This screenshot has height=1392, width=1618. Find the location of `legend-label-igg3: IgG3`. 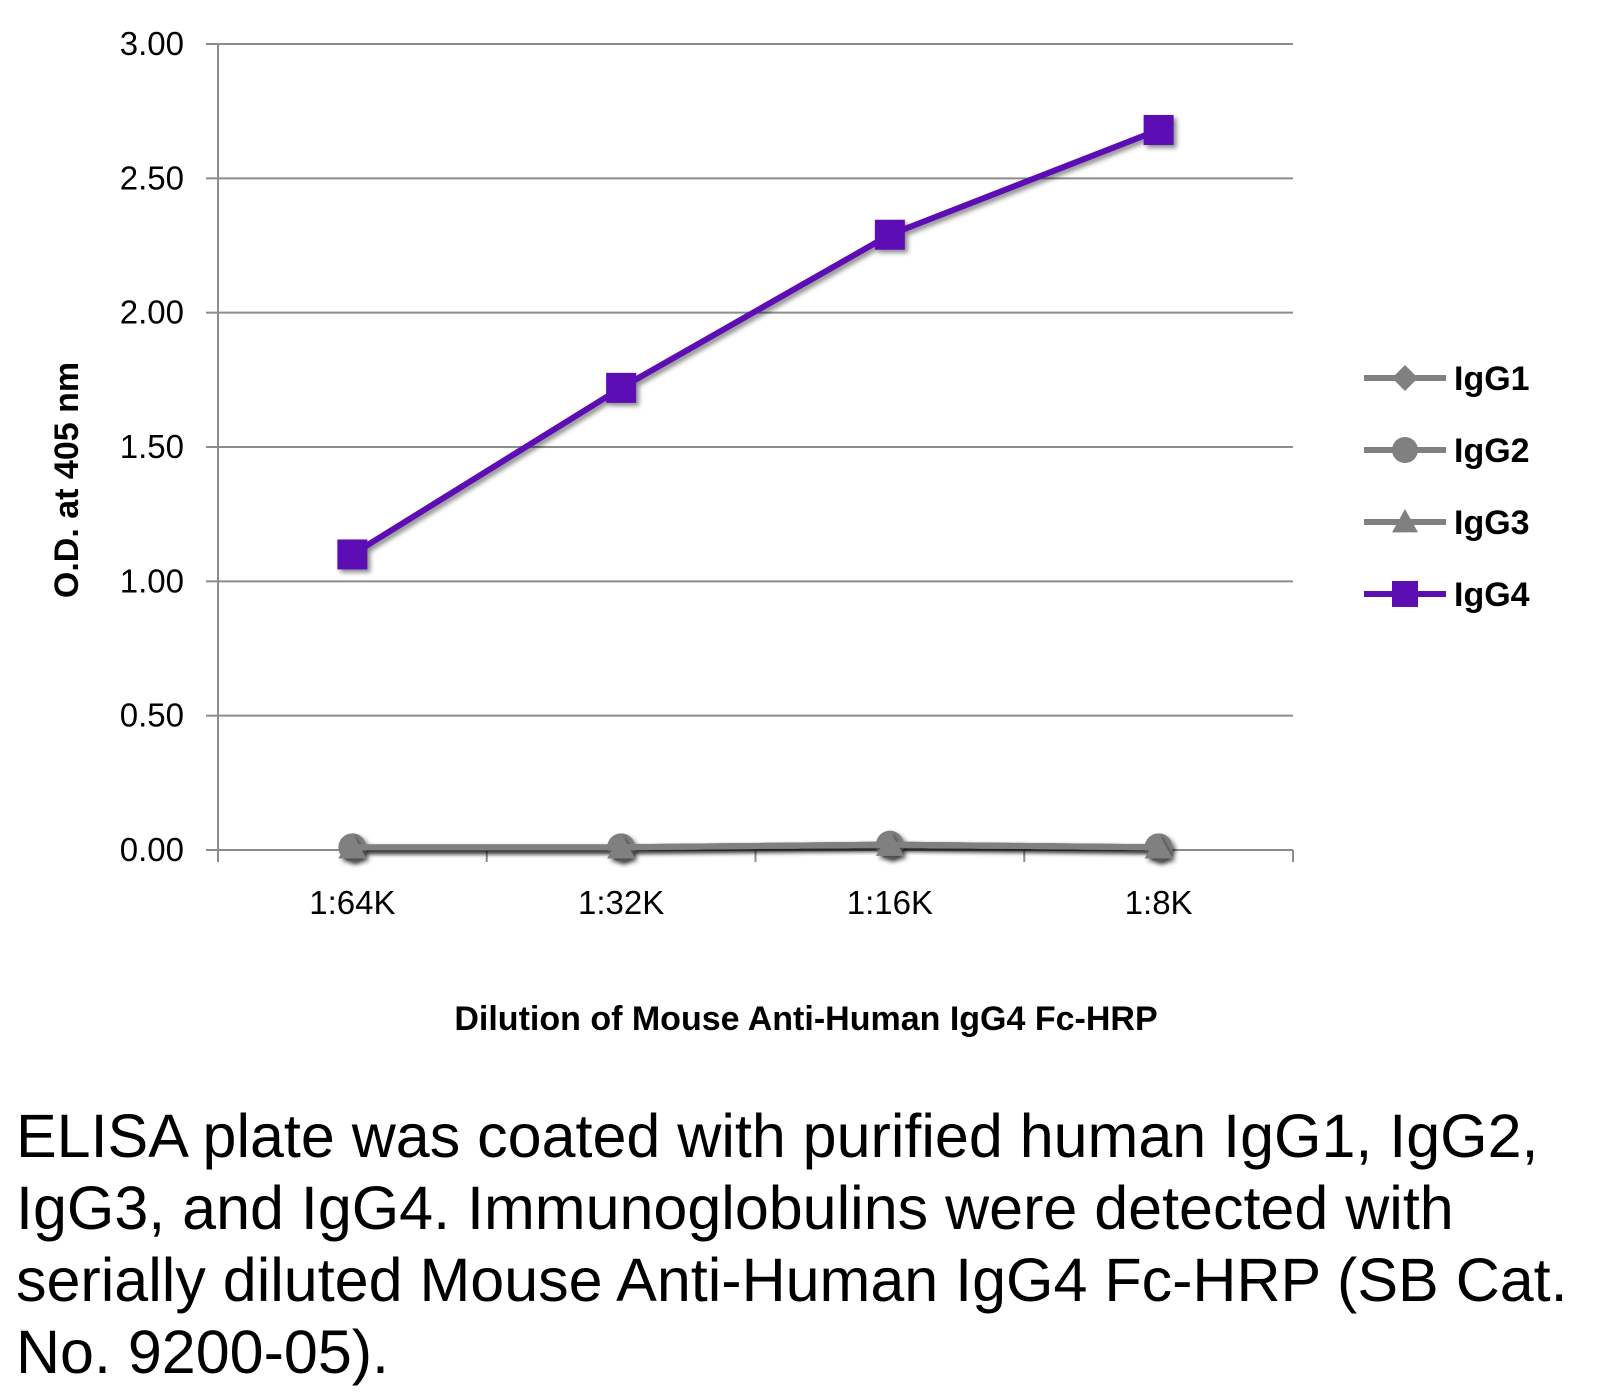

legend-label-igg3: IgG3 is located at coordinates (1492, 523).